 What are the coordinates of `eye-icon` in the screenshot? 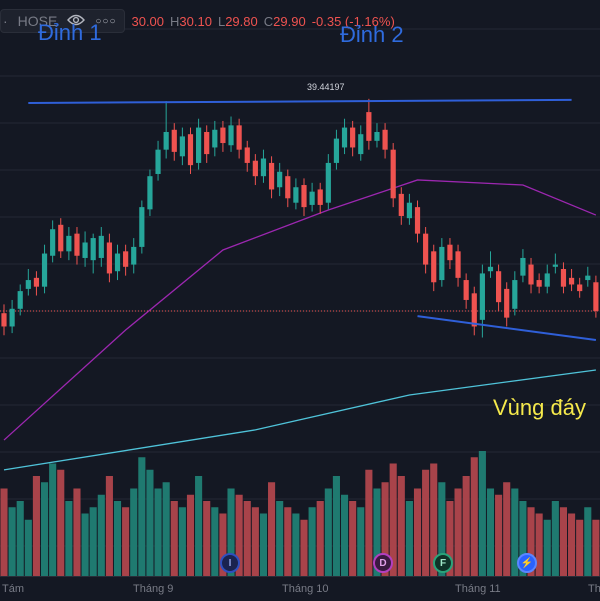 It's located at (76, 21).